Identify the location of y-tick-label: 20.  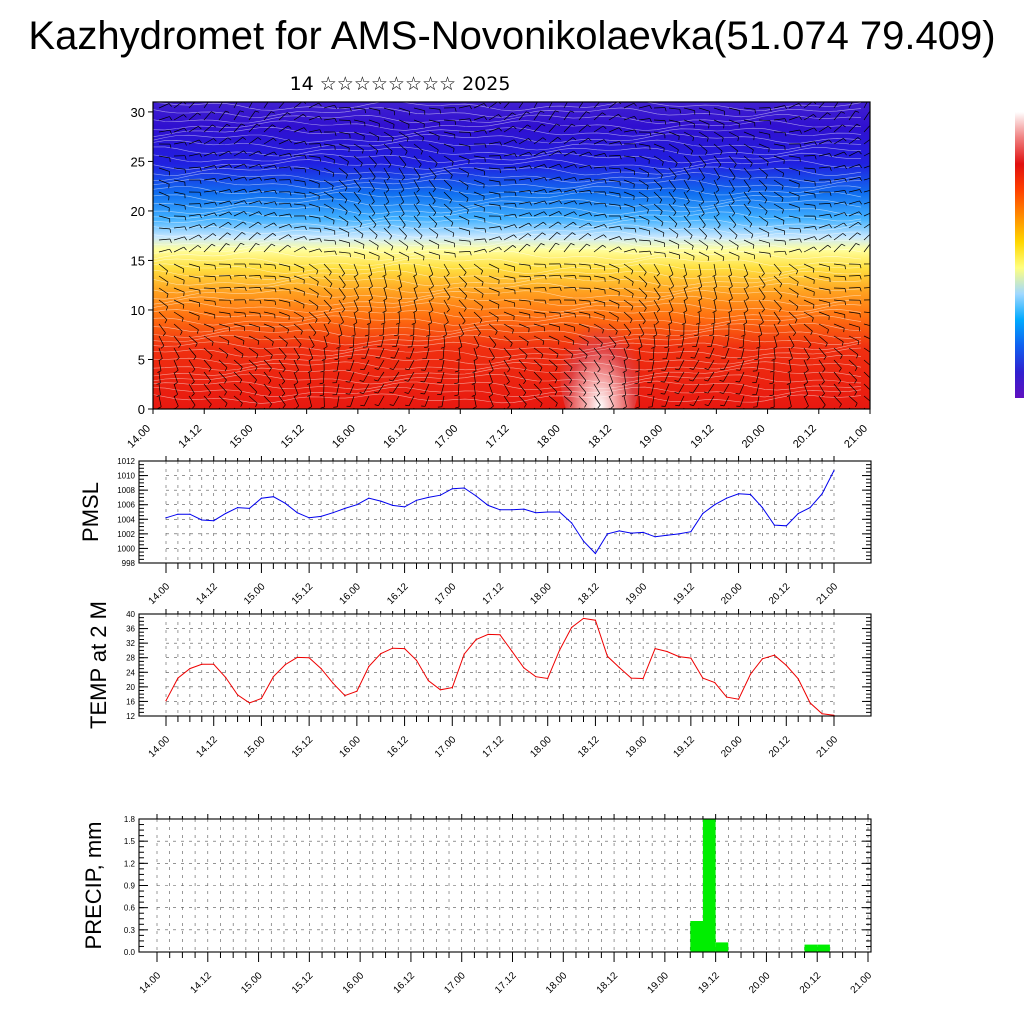
(130, 687).